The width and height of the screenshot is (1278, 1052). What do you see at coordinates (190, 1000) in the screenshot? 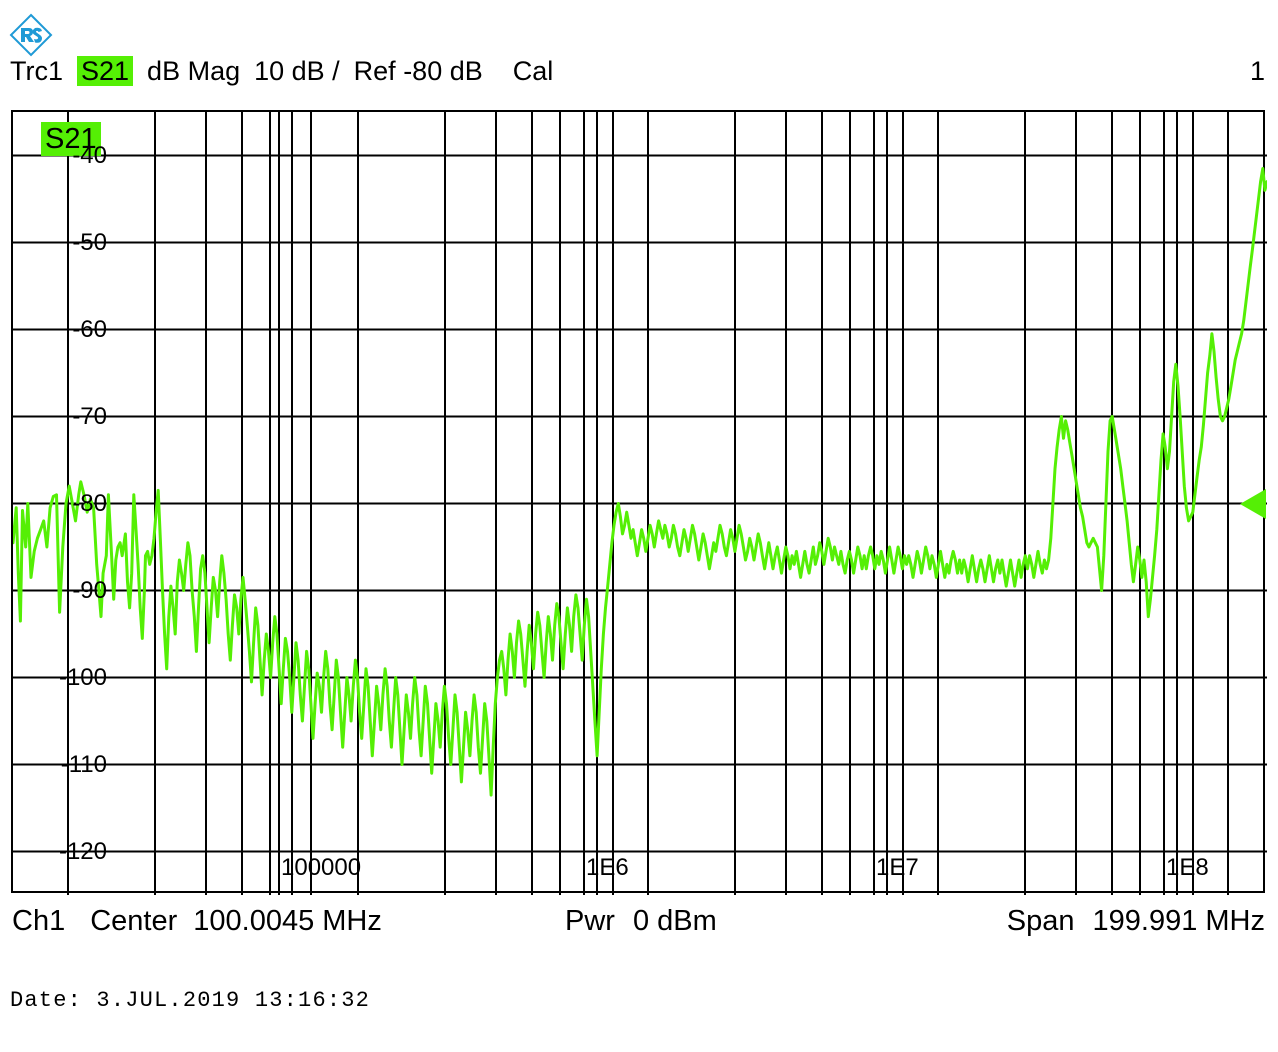
I see `timestamp-label: Date: 3.JUL.2019 13:16:32` at bounding box center [190, 1000].